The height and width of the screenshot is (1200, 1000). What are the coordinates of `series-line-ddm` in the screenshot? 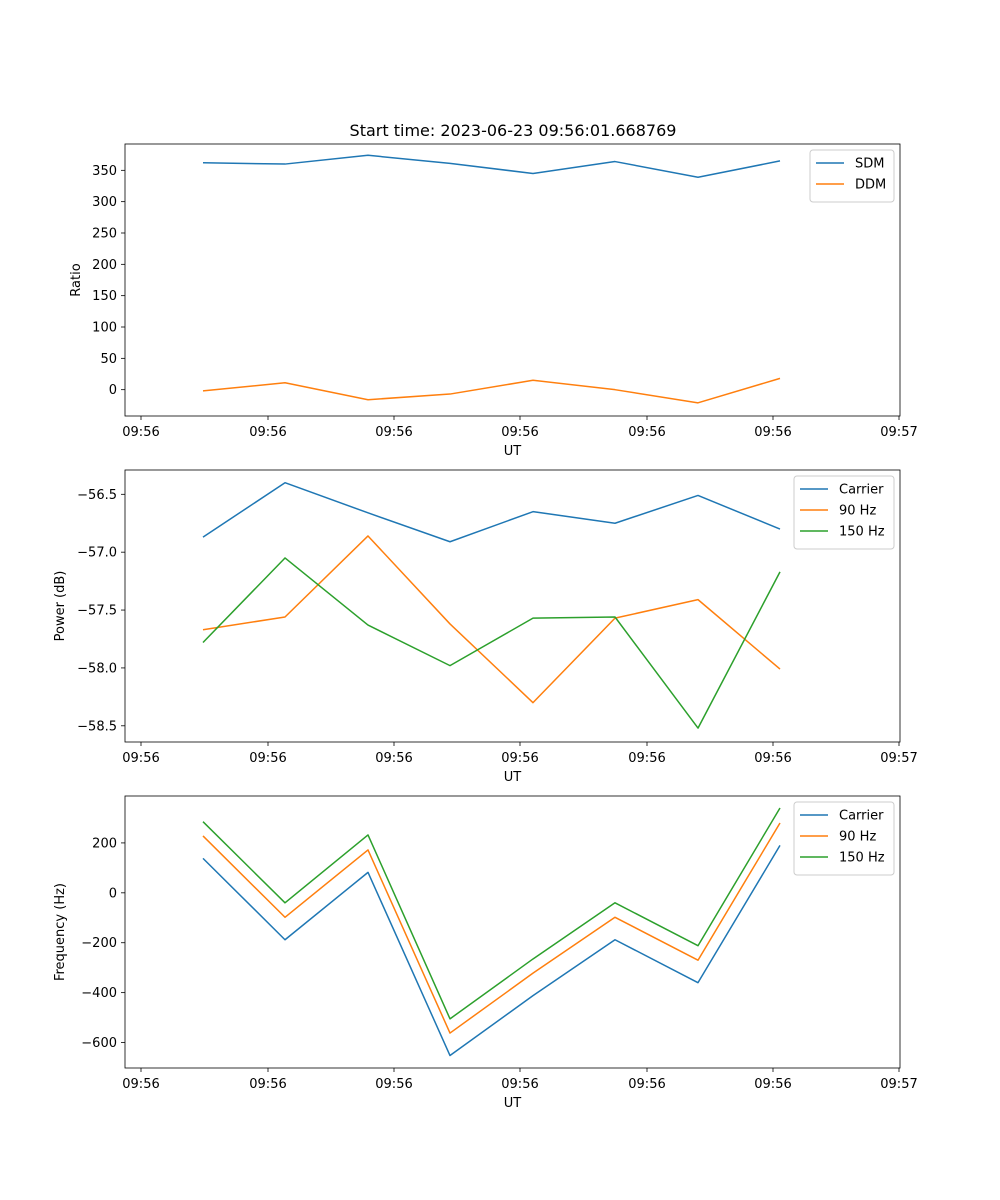 It's located at (491, 390).